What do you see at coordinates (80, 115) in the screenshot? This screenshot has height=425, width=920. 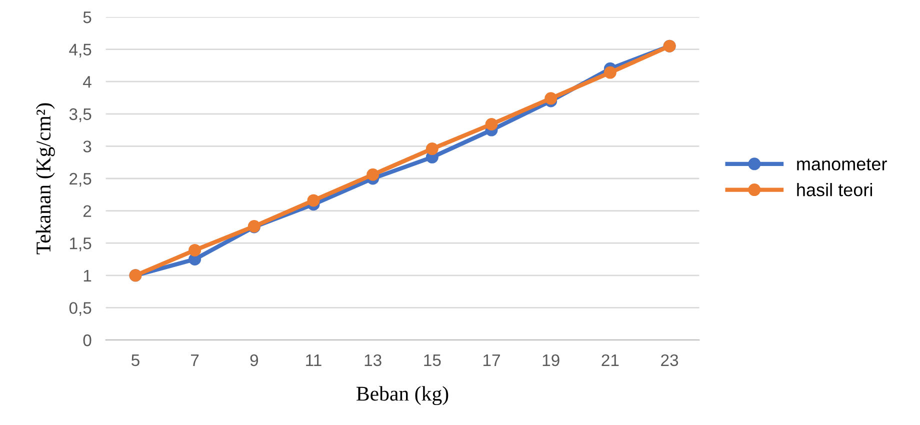 I see `y-tick-label: 3,5` at bounding box center [80, 115].